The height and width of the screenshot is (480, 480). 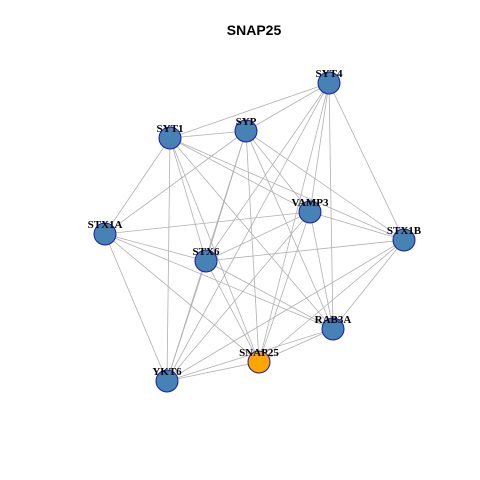 What do you see at coordinates (246, 122) in the screenshot?
I see `node-label-syp: SYP` at bounding box center [246, 122].